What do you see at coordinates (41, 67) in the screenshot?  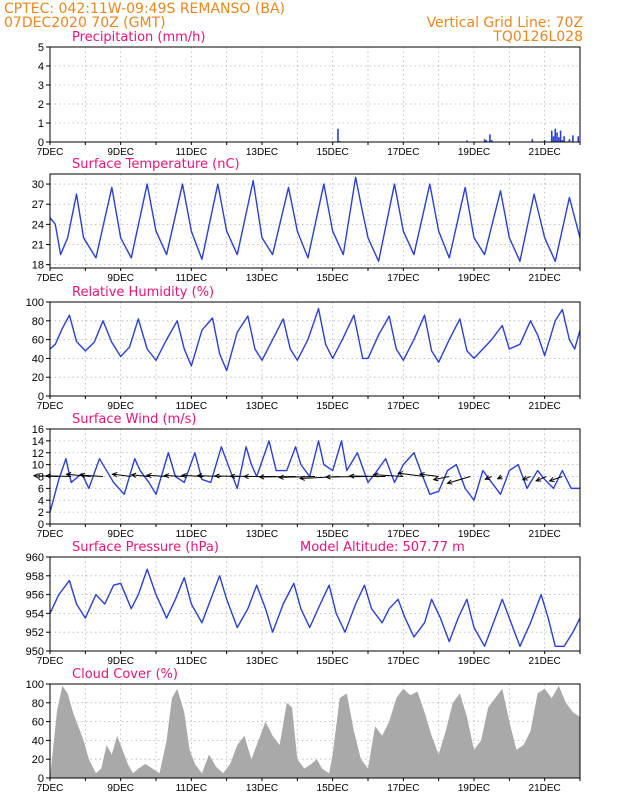 I see `precipitation-ytick-label: 4` at bounding box center [41, 67].